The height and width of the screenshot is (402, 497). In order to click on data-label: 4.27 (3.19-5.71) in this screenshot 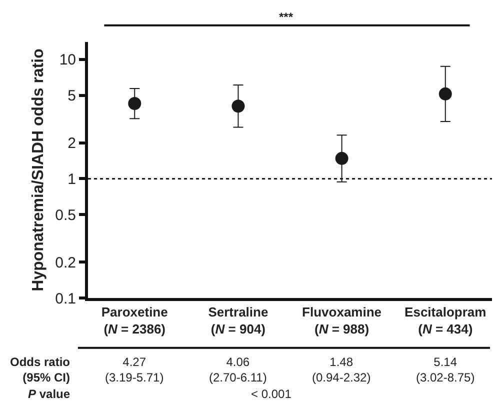, I will do `click(134, 370)`.